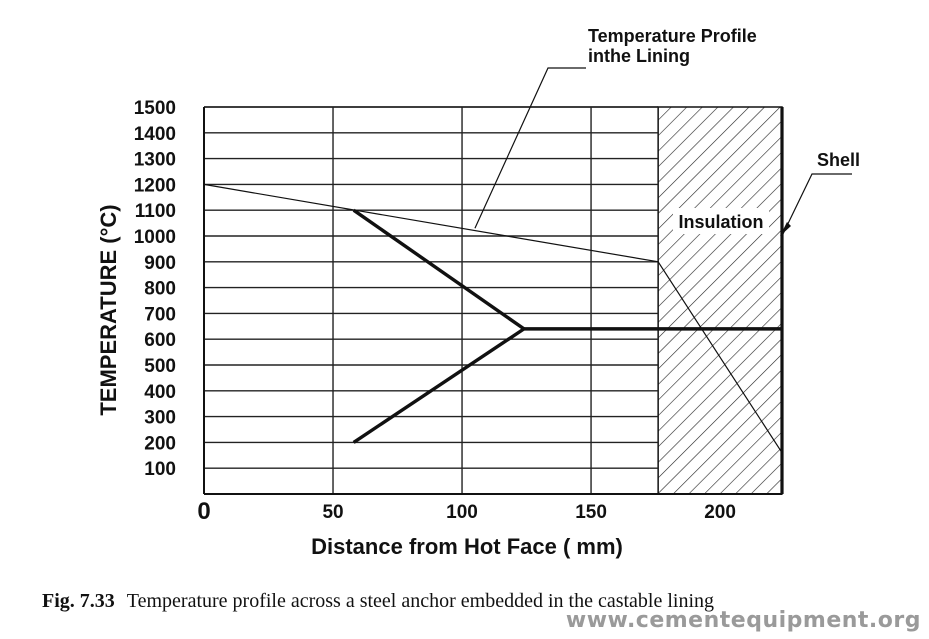  I want to click on insulation-region, so click(720, 300).